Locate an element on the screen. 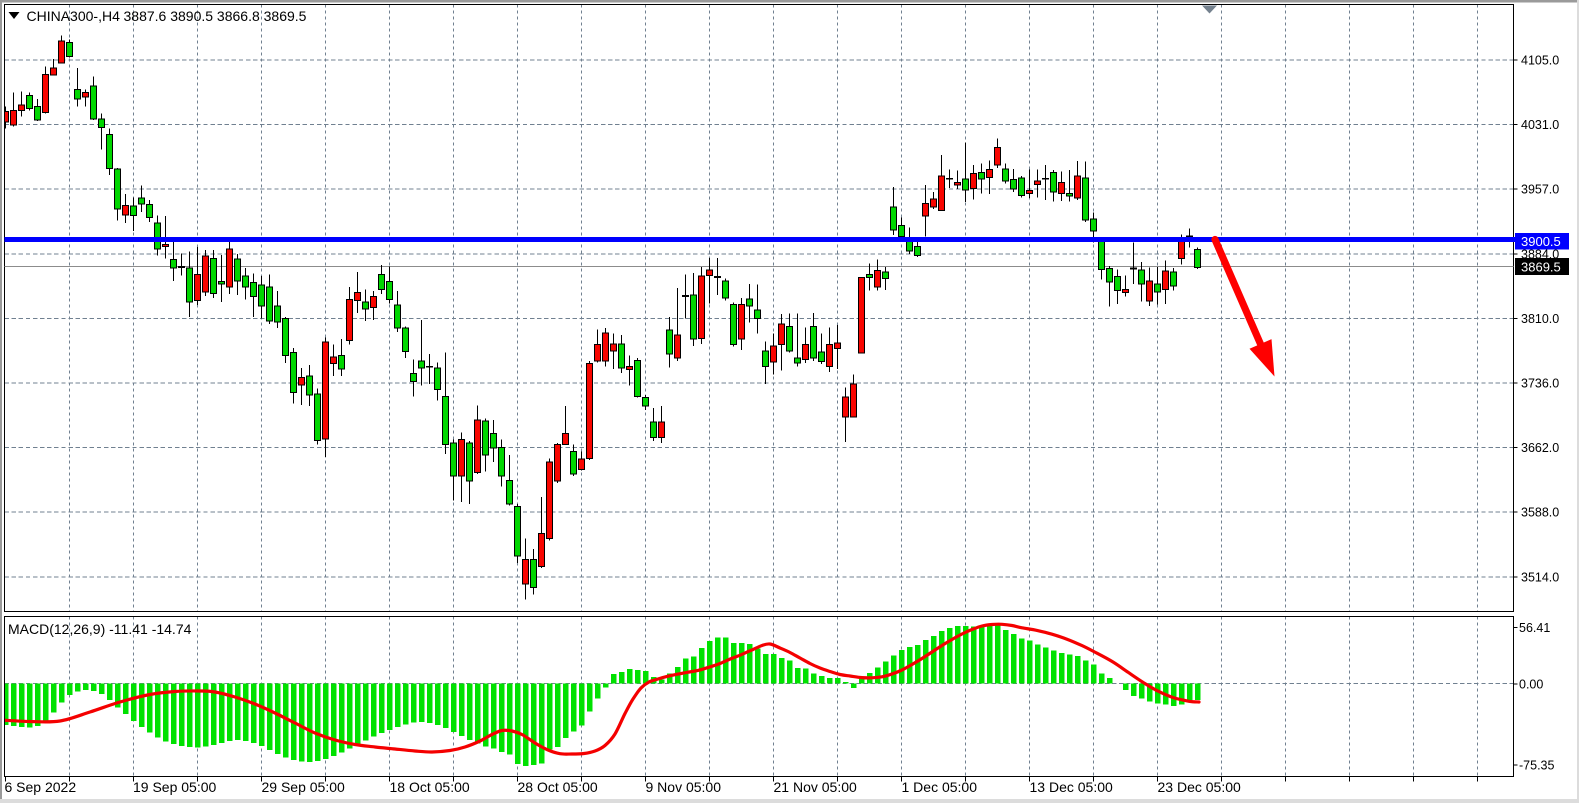  svg-text: 9 Nov 05:00 is located at coordinates (684, 787).